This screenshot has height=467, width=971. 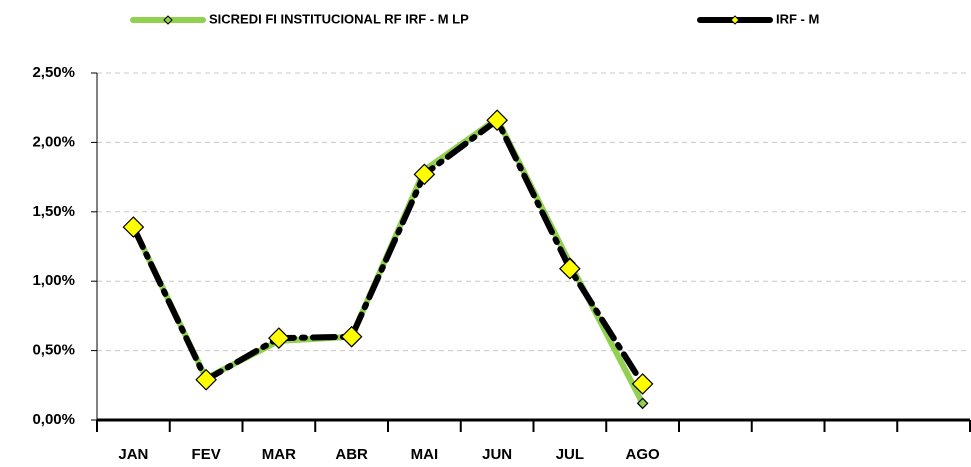 I want to click on y-tick-label: 2,00%, so click(x=53, y=141).